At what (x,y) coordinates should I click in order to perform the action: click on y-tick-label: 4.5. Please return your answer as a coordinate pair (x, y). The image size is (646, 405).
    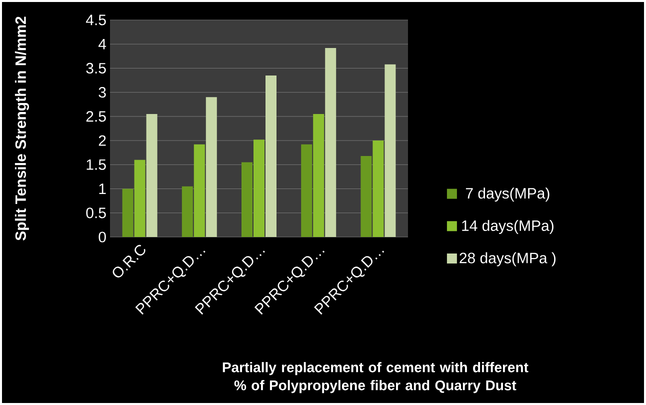
    Looking at the image, I should click on (96, 20).